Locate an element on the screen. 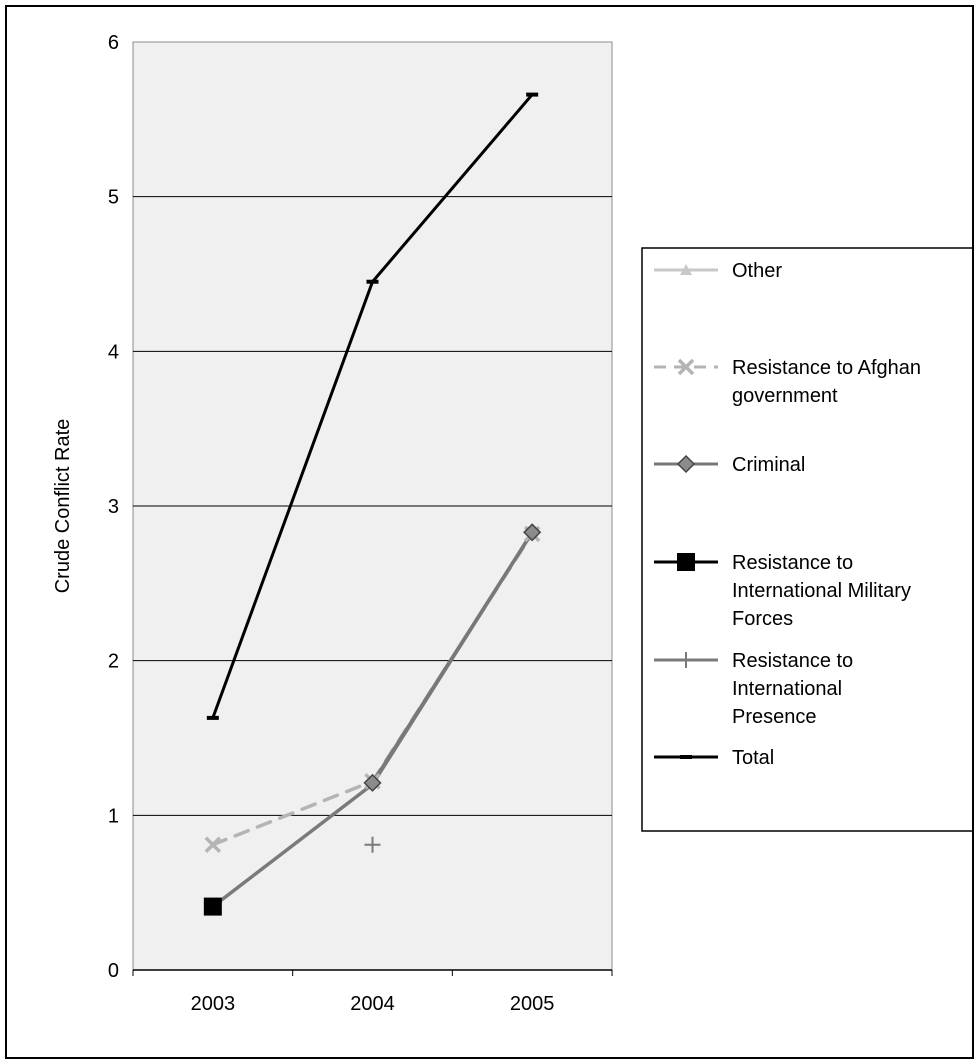 This screenshot has width=979, height=1064. y-tick-label: 1 is located at coordinates (113, 816).